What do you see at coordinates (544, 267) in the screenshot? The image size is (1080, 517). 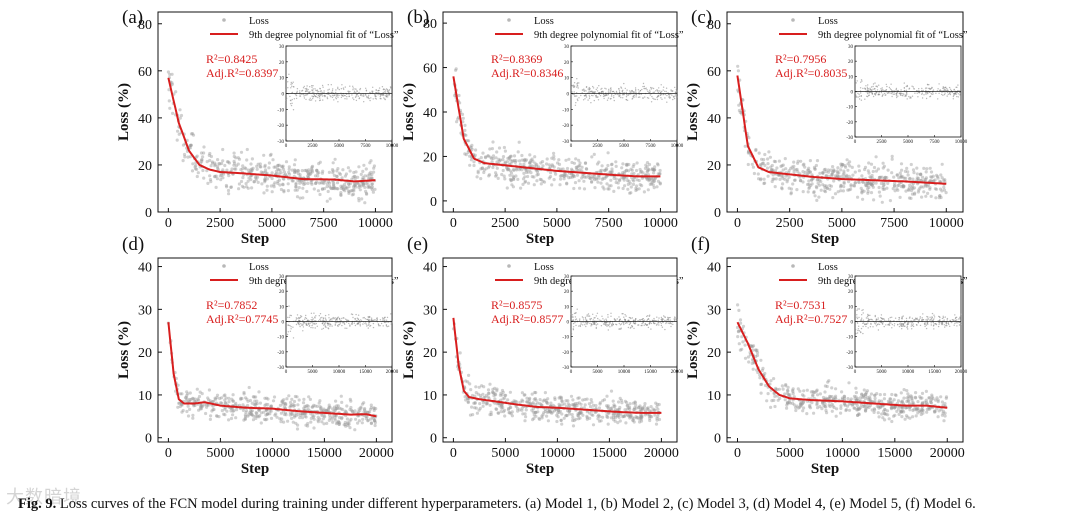 I see `legend-loss-label: Loss` at bounding box center [544, 267].